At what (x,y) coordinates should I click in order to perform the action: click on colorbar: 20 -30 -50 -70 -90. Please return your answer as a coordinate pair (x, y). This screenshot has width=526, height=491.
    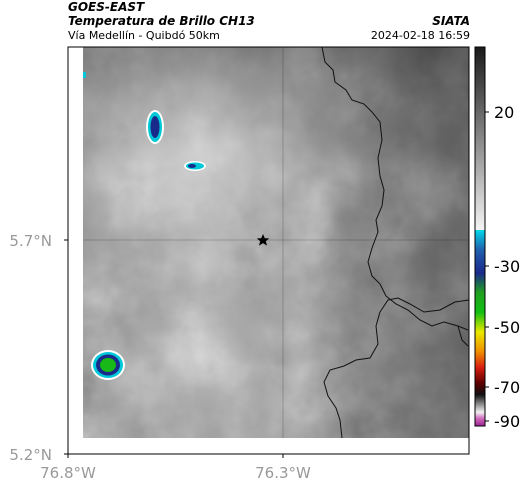
    Looking at the image, I should click on (497, 238).